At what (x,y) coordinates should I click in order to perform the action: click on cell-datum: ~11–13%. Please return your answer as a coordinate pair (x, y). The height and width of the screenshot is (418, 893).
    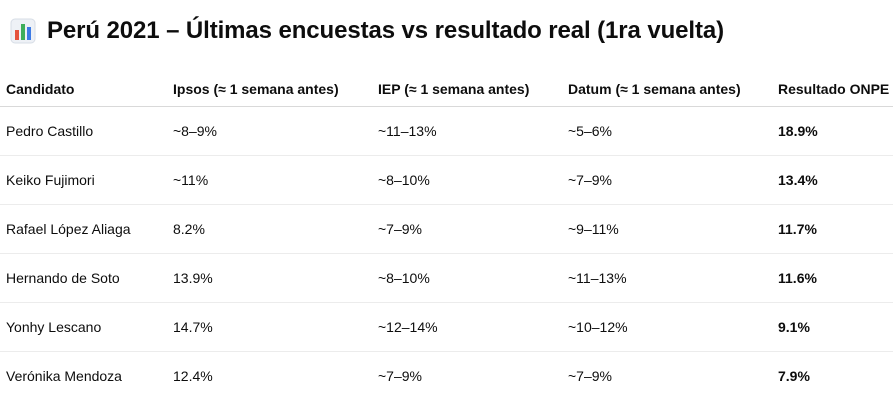
    Looking at the image, I should click on (667, 278).